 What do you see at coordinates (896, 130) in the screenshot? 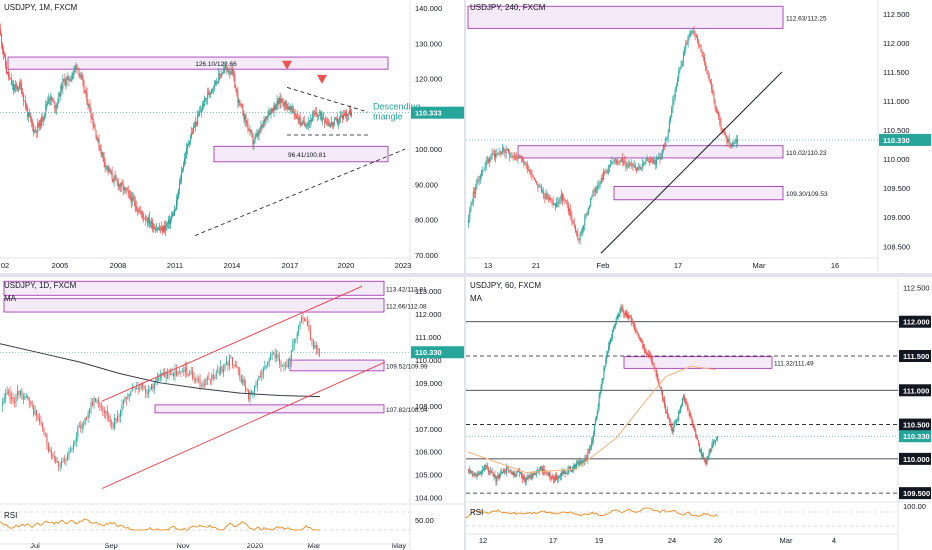
I see `y-tick-label: 110.500` at bounding box center [896, 130].